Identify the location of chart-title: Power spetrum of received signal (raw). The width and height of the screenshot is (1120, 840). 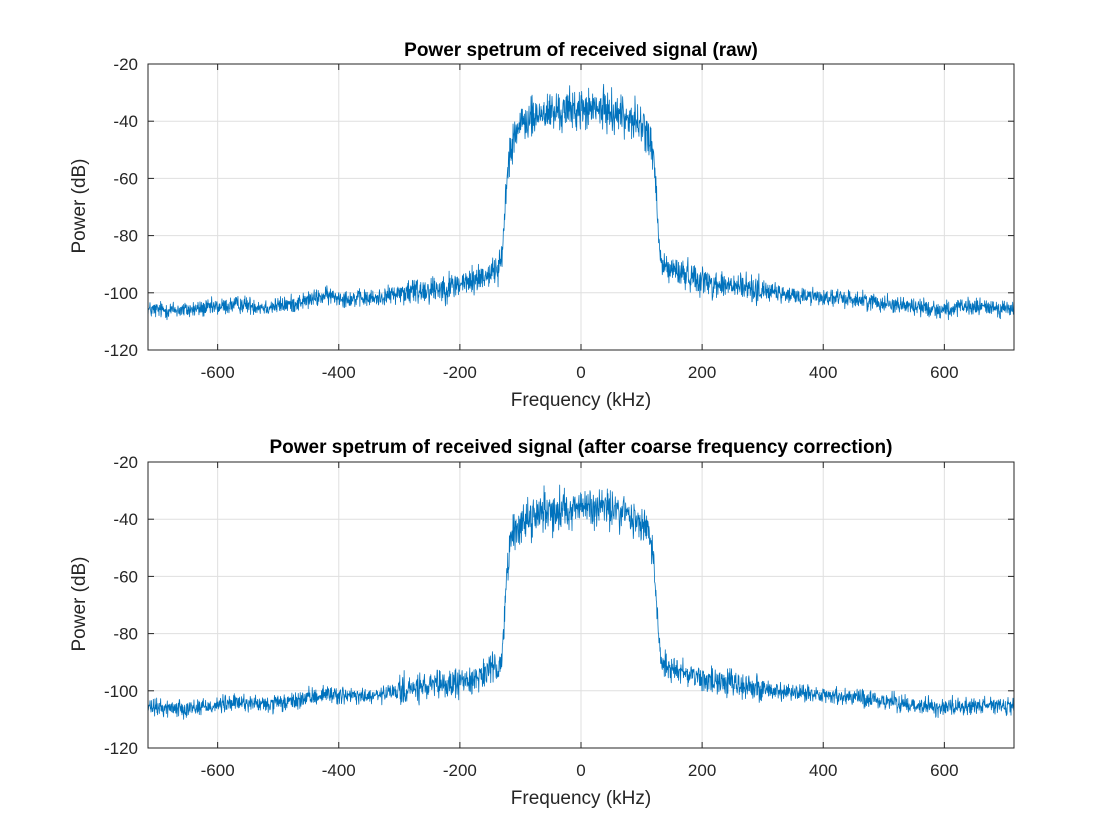
(581, 50).